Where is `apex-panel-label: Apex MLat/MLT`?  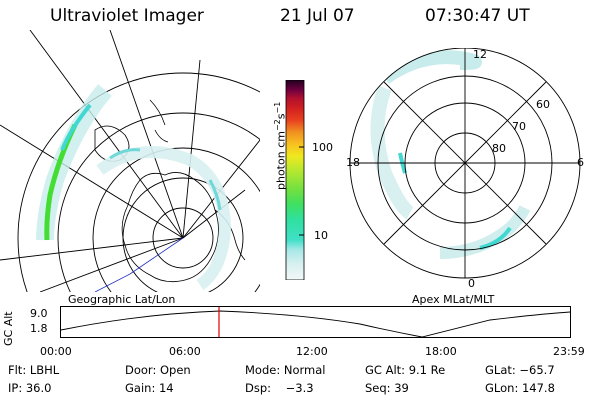 apex-panel-label: Apex MLat/MLT is located at coordinates (453, 299).